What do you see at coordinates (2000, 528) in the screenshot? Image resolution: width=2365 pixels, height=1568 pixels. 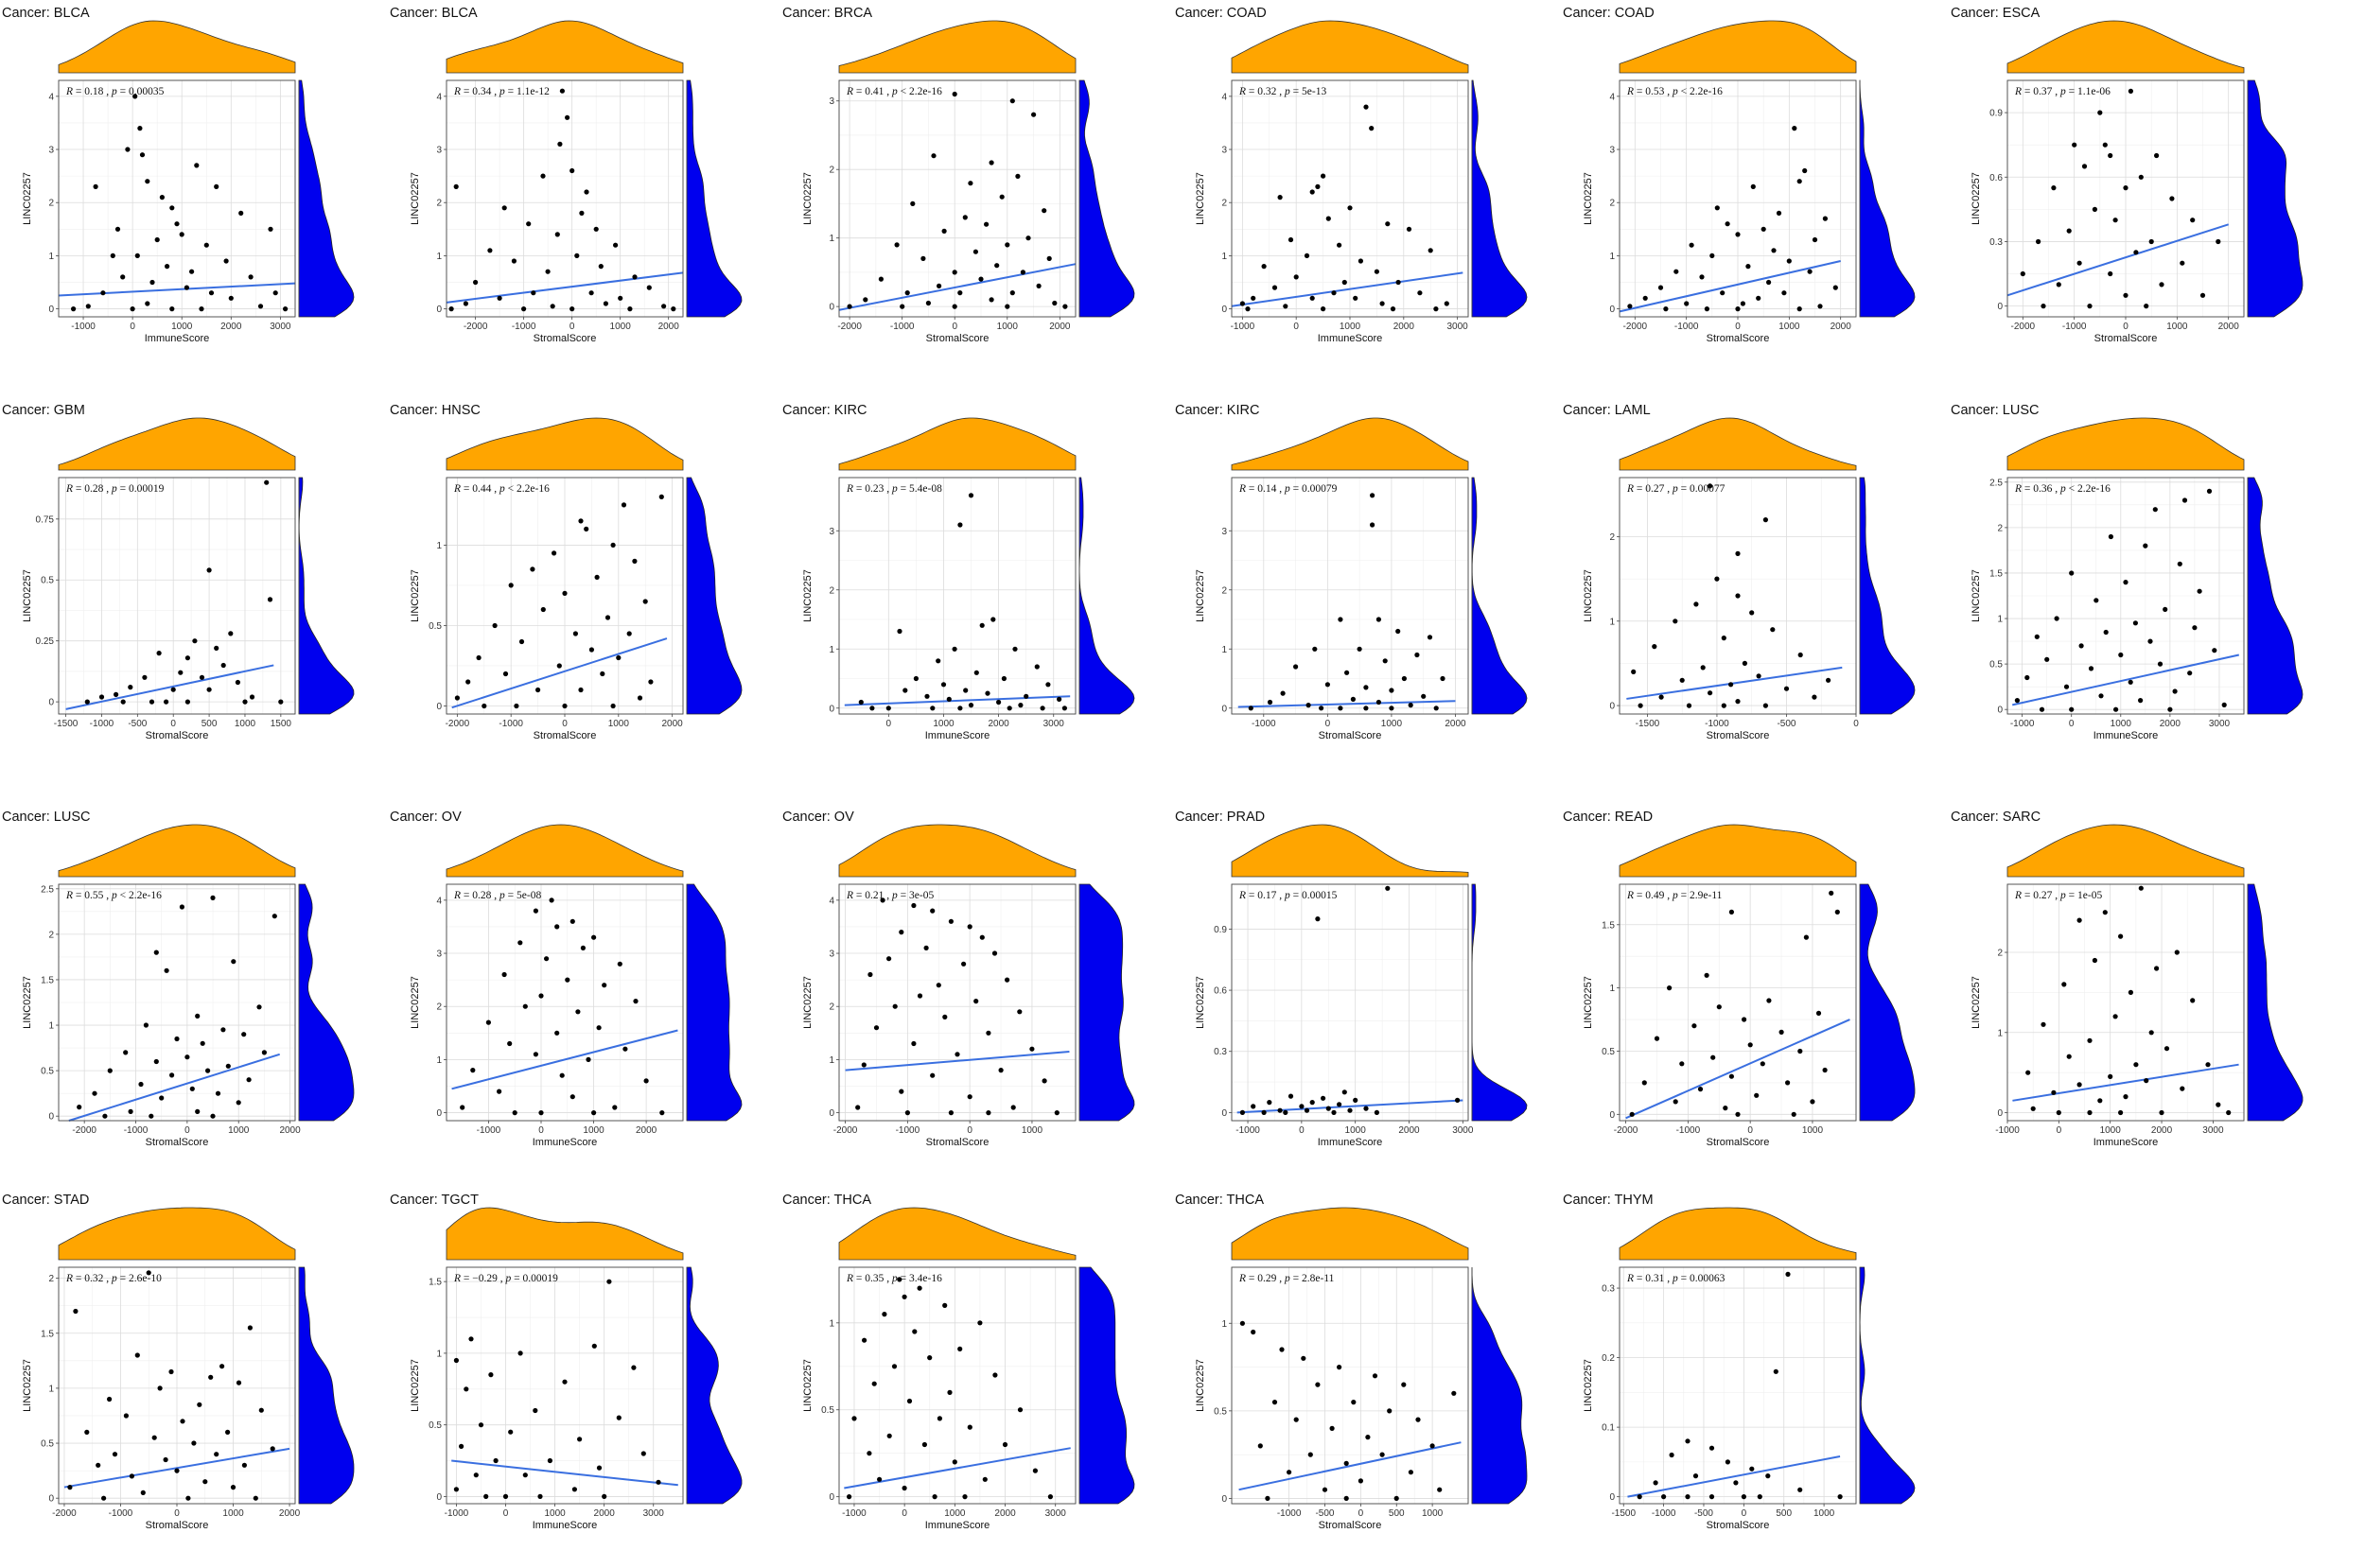 I see `y-tick-label: 2` at bounding box center [2000, 528].